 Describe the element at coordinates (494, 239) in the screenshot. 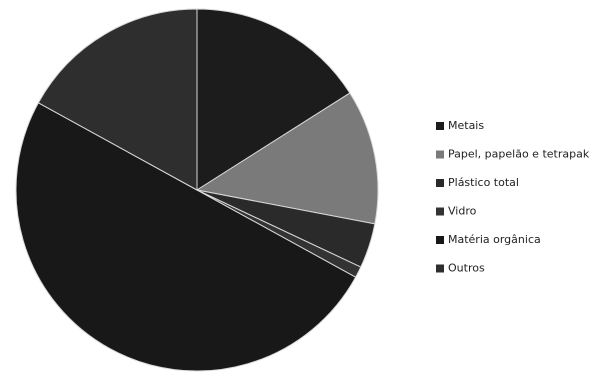

I see `legend-label: Matéria orgânica` at that location.